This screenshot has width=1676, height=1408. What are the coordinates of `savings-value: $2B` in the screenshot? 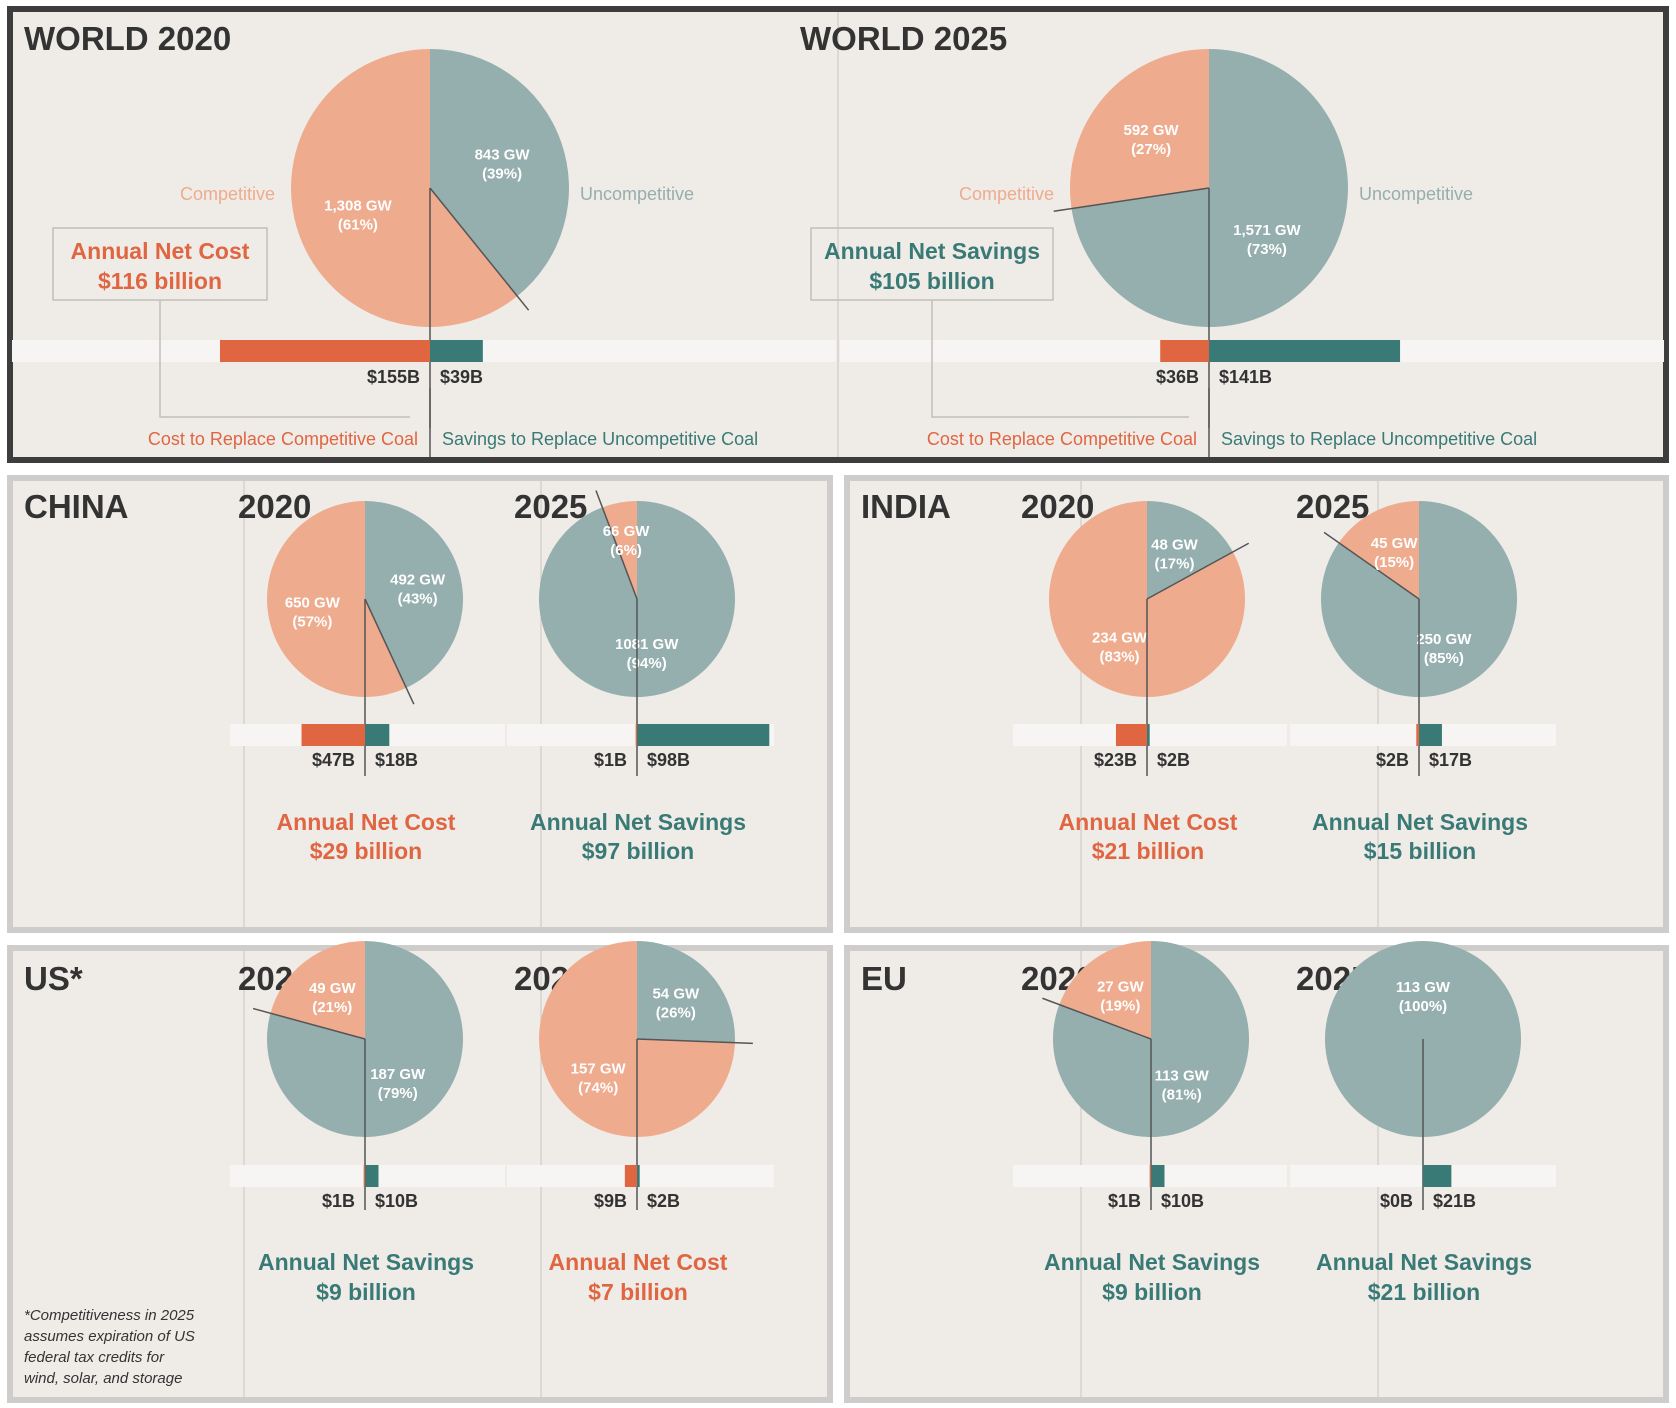 It's located at (1173, 760).